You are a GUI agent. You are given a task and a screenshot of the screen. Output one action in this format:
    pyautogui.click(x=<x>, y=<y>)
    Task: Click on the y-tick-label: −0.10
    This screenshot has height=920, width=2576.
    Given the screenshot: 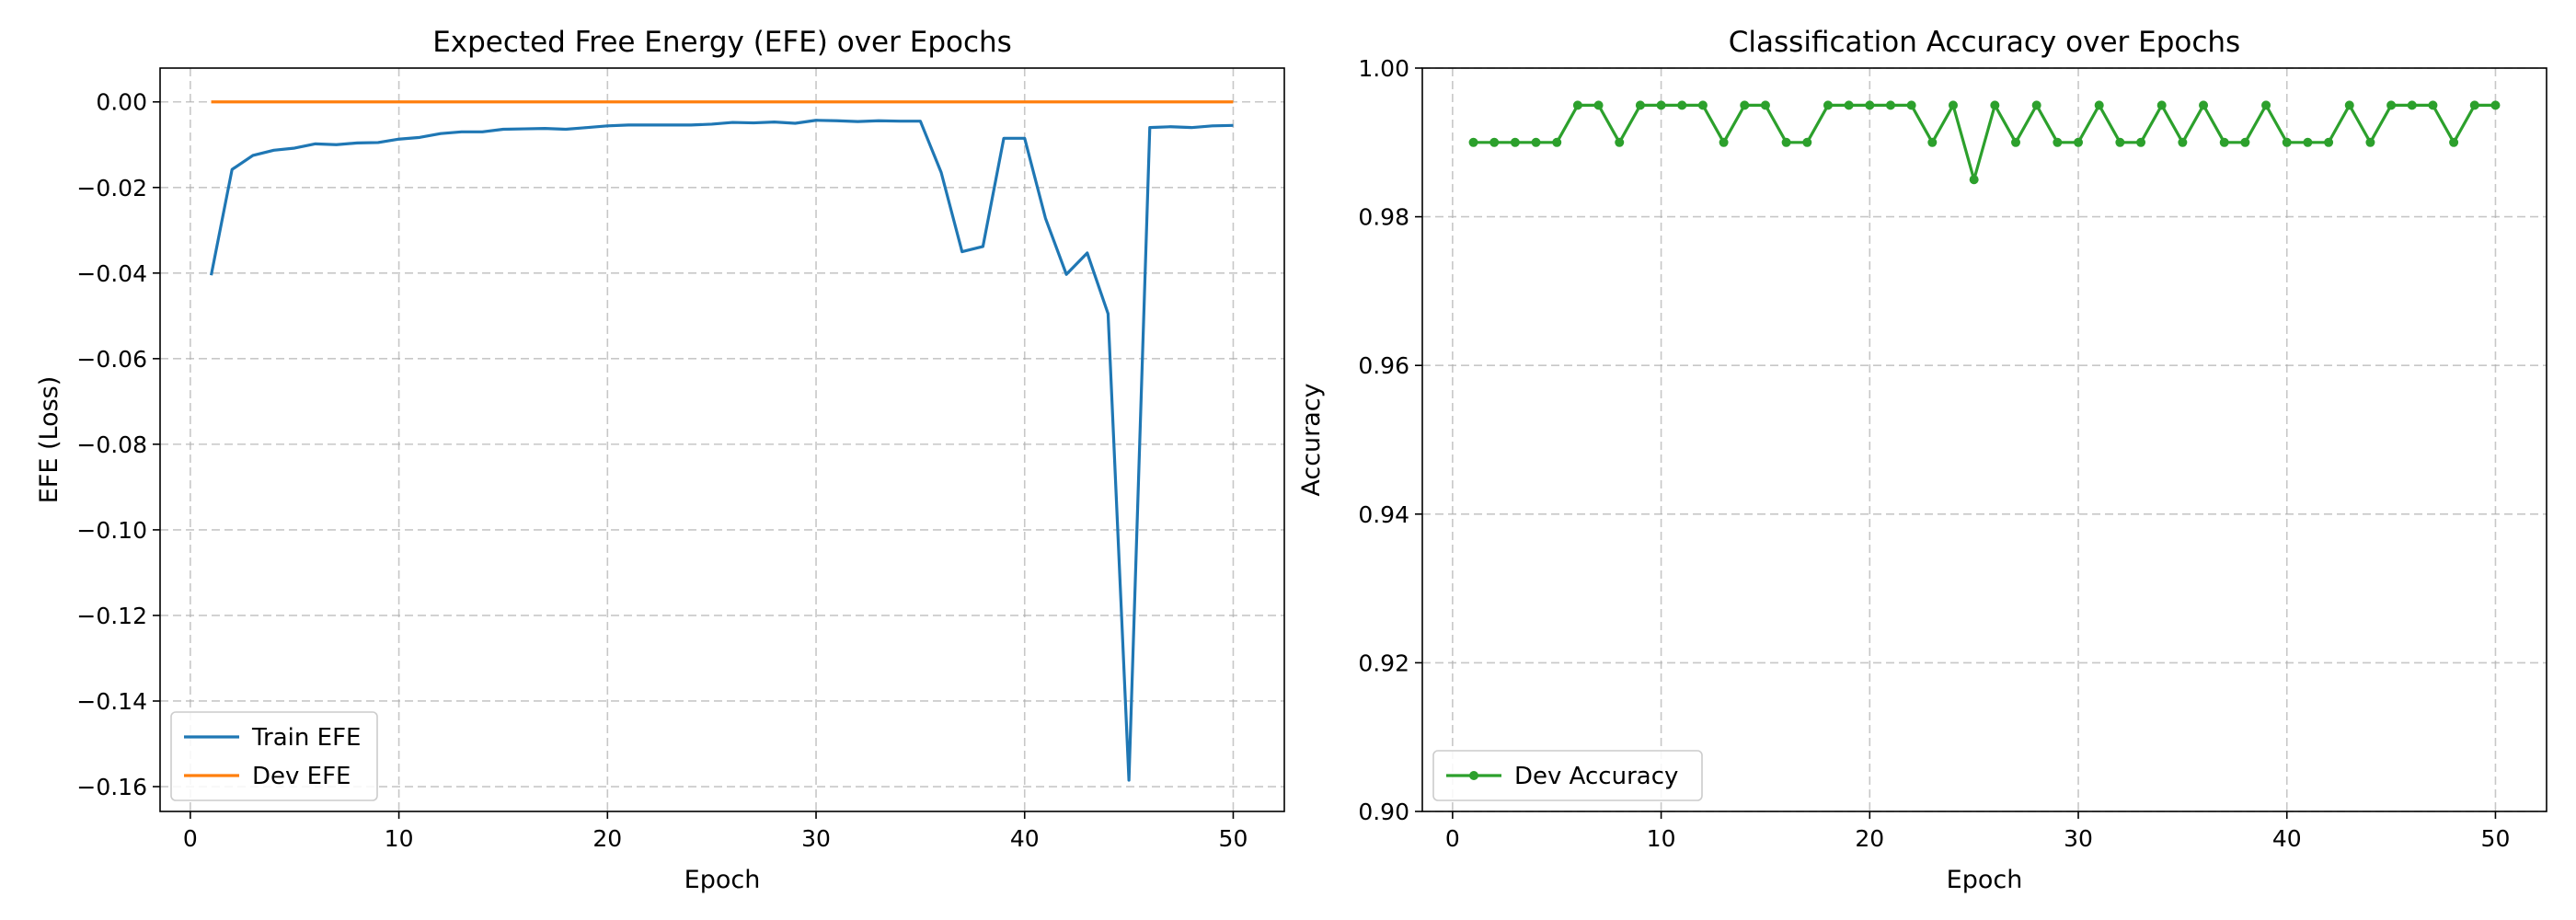 What is the action you would take?
    pyautogui.click(x=111, y=530)
    